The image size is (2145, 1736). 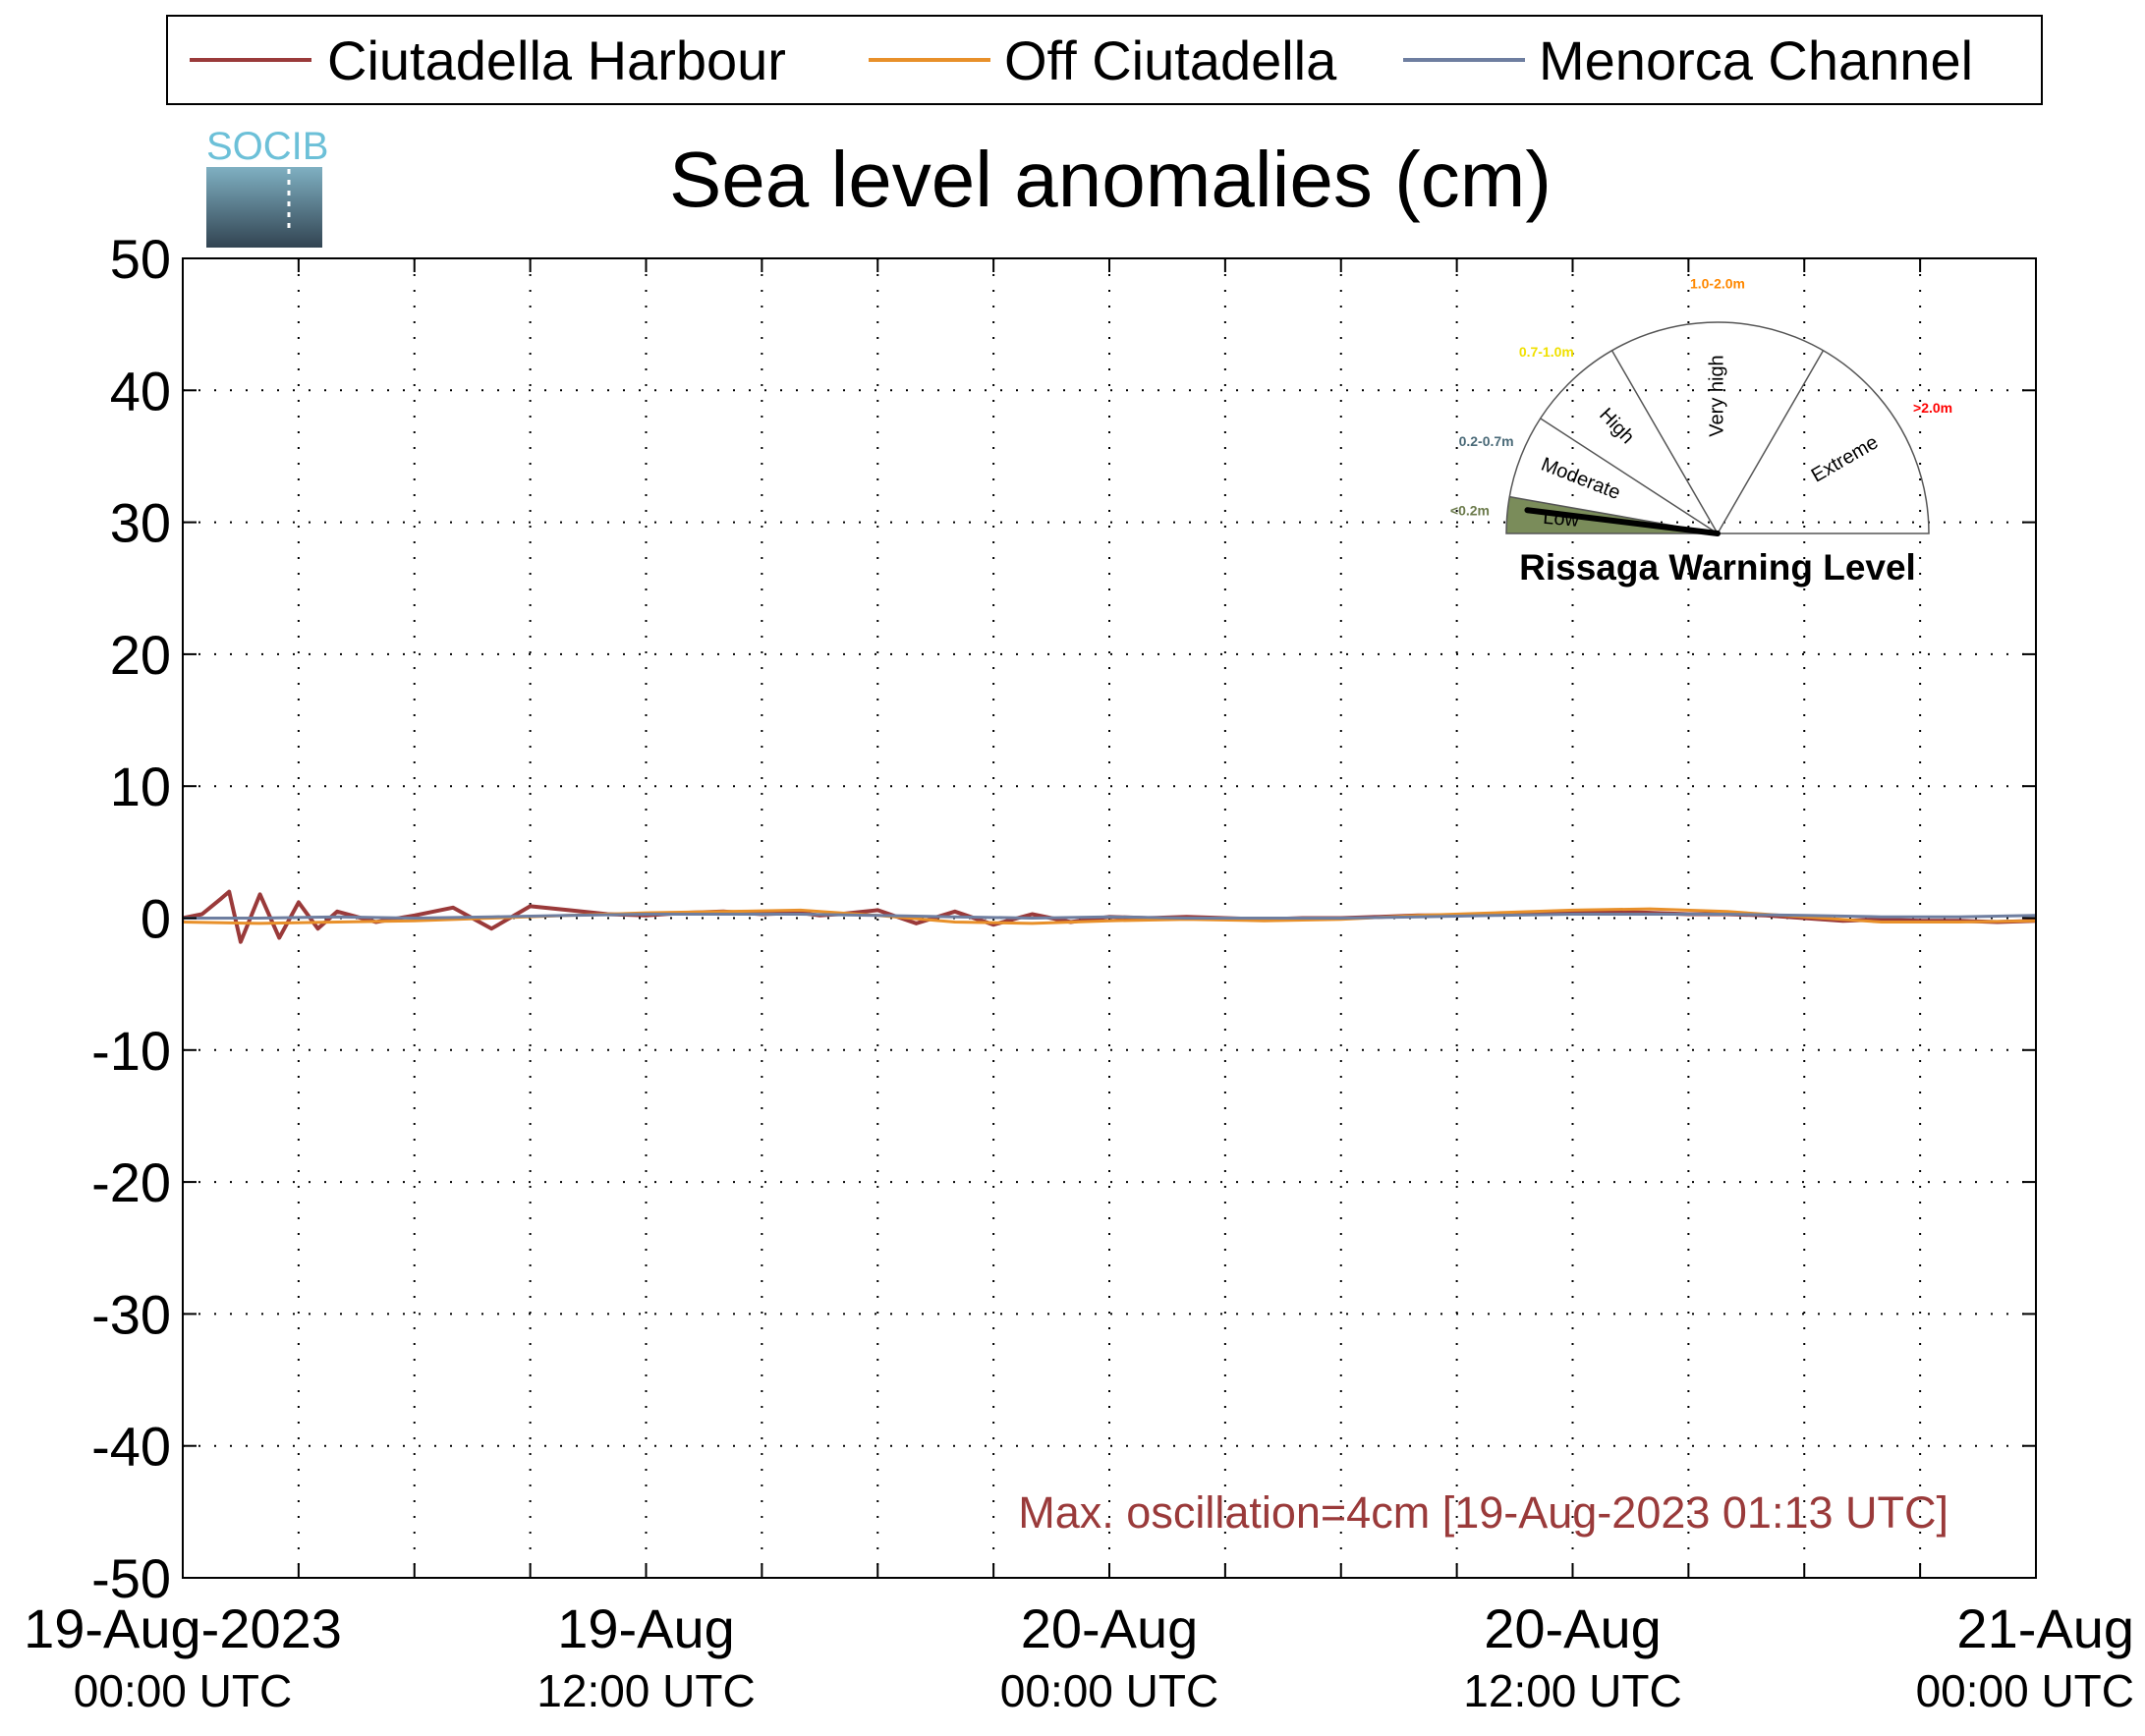 What do you see at coordinates (264, 207) in the screenshot?
I see `logo-block` at bounding box center [264, 207].